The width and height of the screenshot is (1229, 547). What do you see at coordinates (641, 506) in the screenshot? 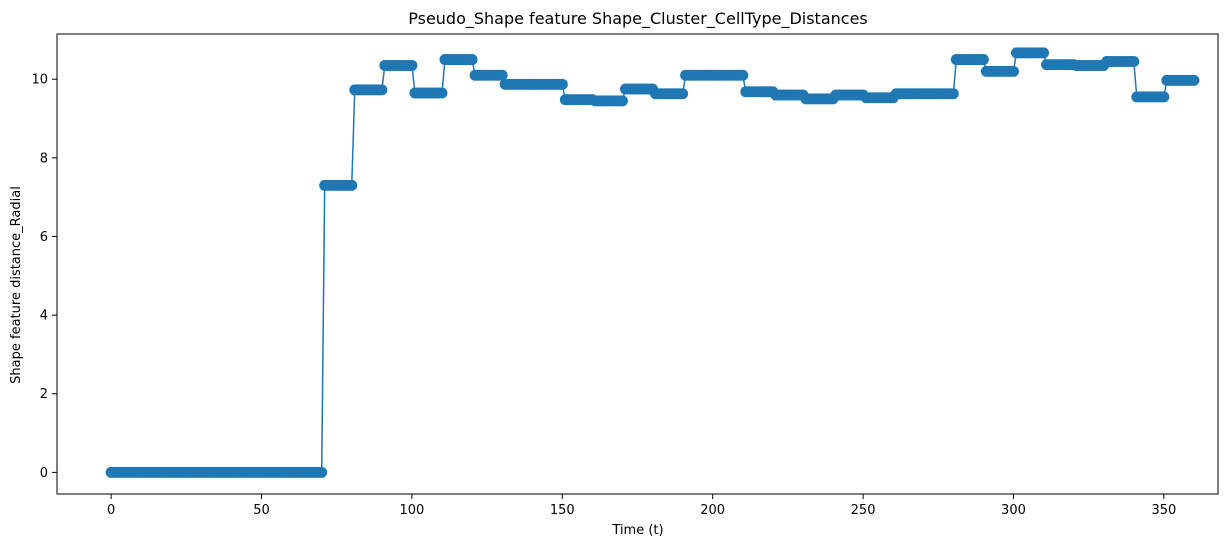
I see `x-axis-ticks: 0 50 100 150 200 250 300 350` at bounding box center [641, 506].